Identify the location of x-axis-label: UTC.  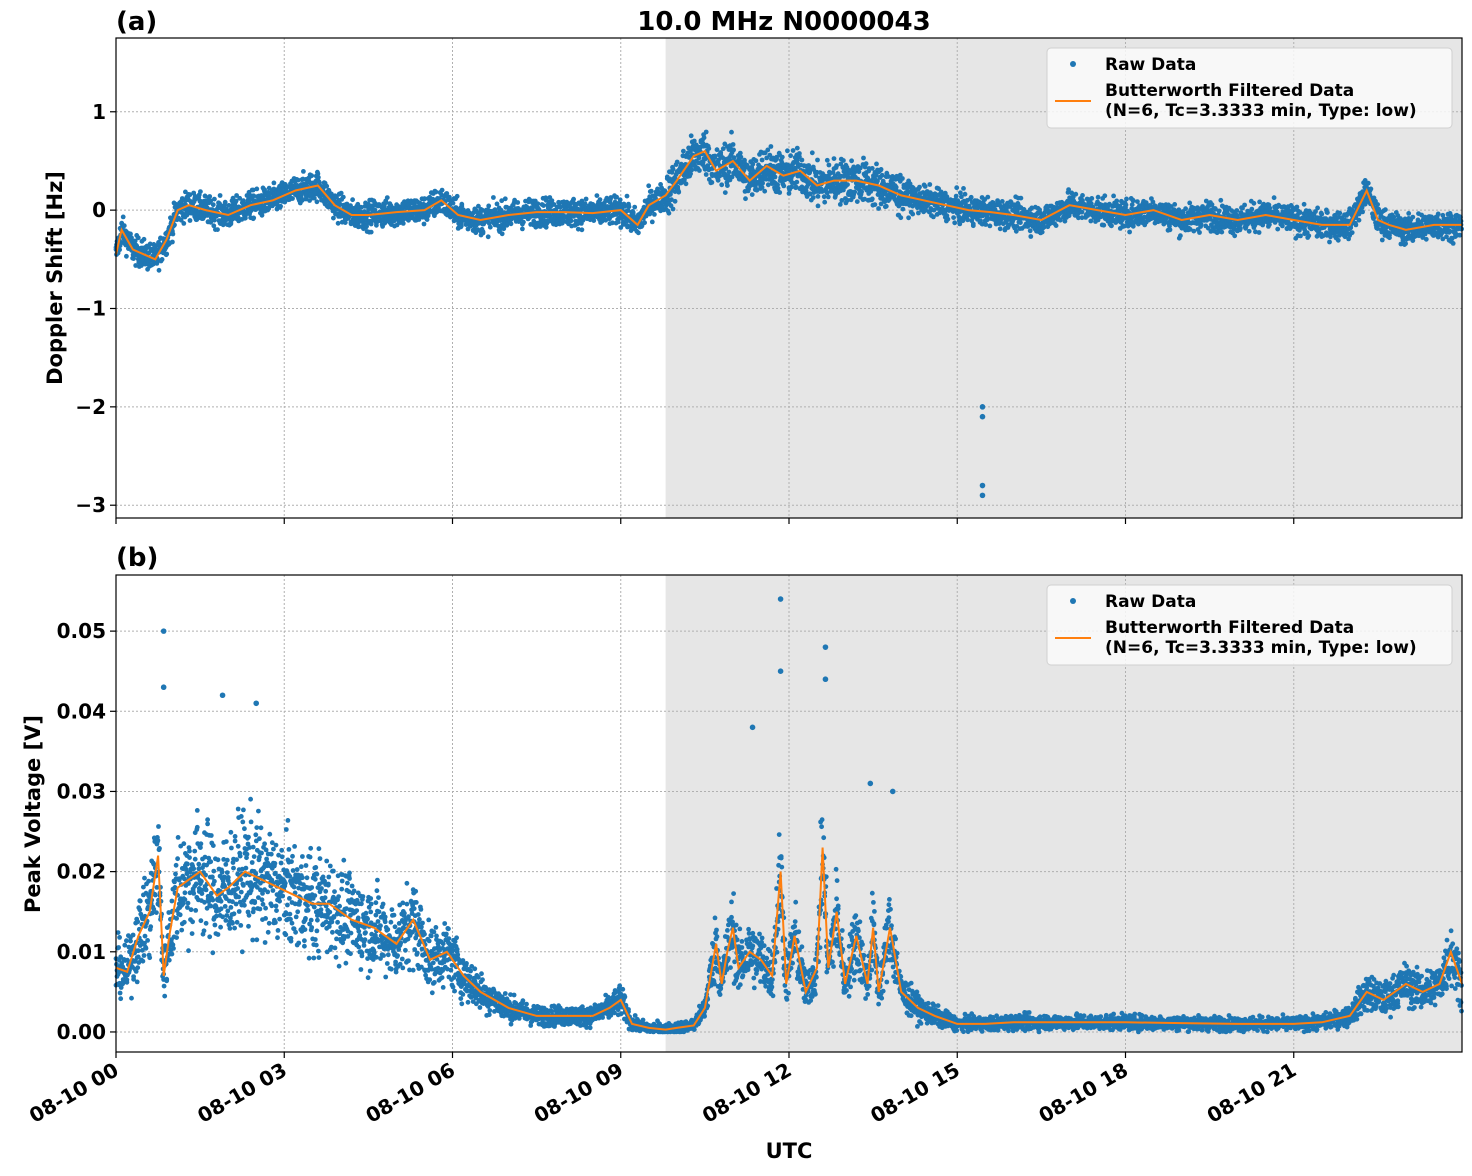
(789, 1151).